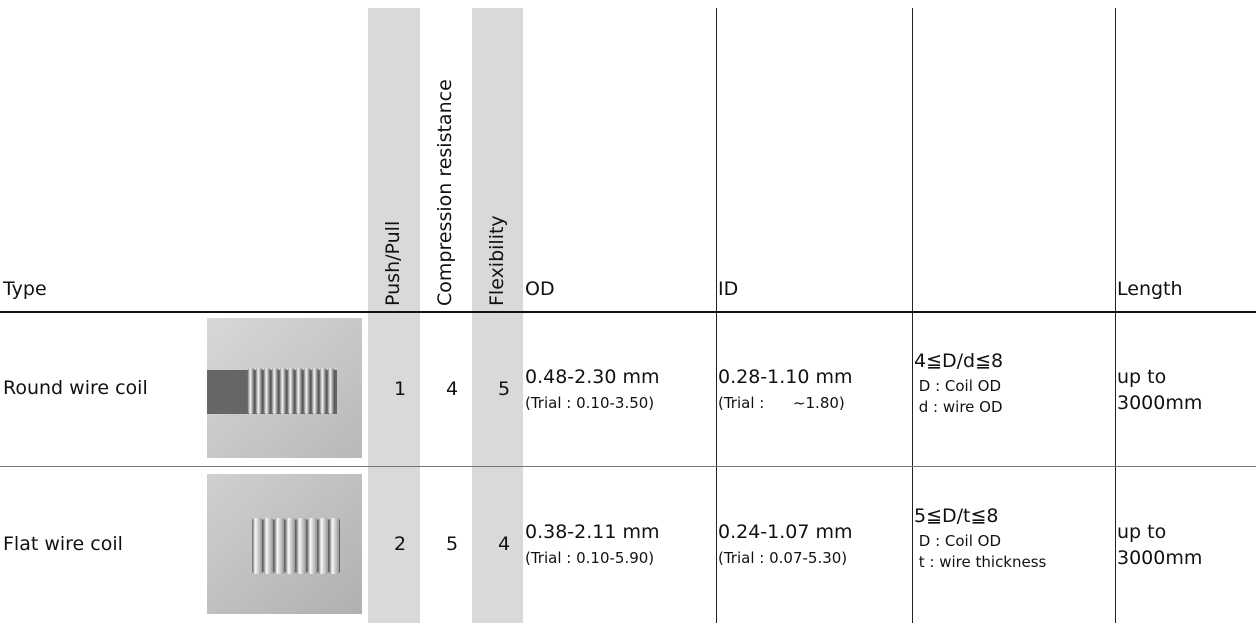 The height and width of the screenshot is (623, 1256). What do you see at coordinates (590, 403) in the screenshot?
I see `od-trial: (Trial : 0.10-3.50)` at bounding box center [590, 403].